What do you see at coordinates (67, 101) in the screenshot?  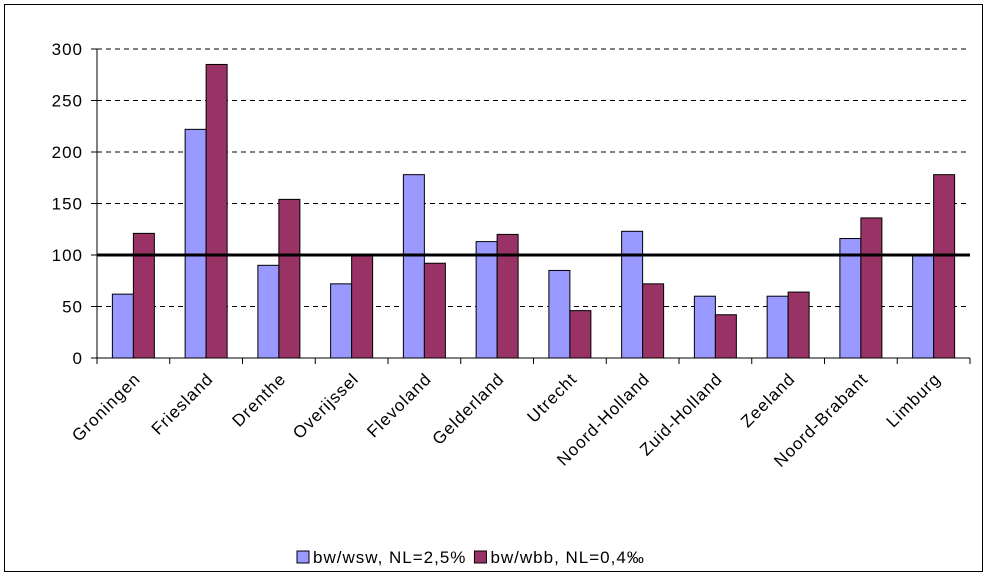 I see `y-tick-label: 250` at bounding box center [67, 101].